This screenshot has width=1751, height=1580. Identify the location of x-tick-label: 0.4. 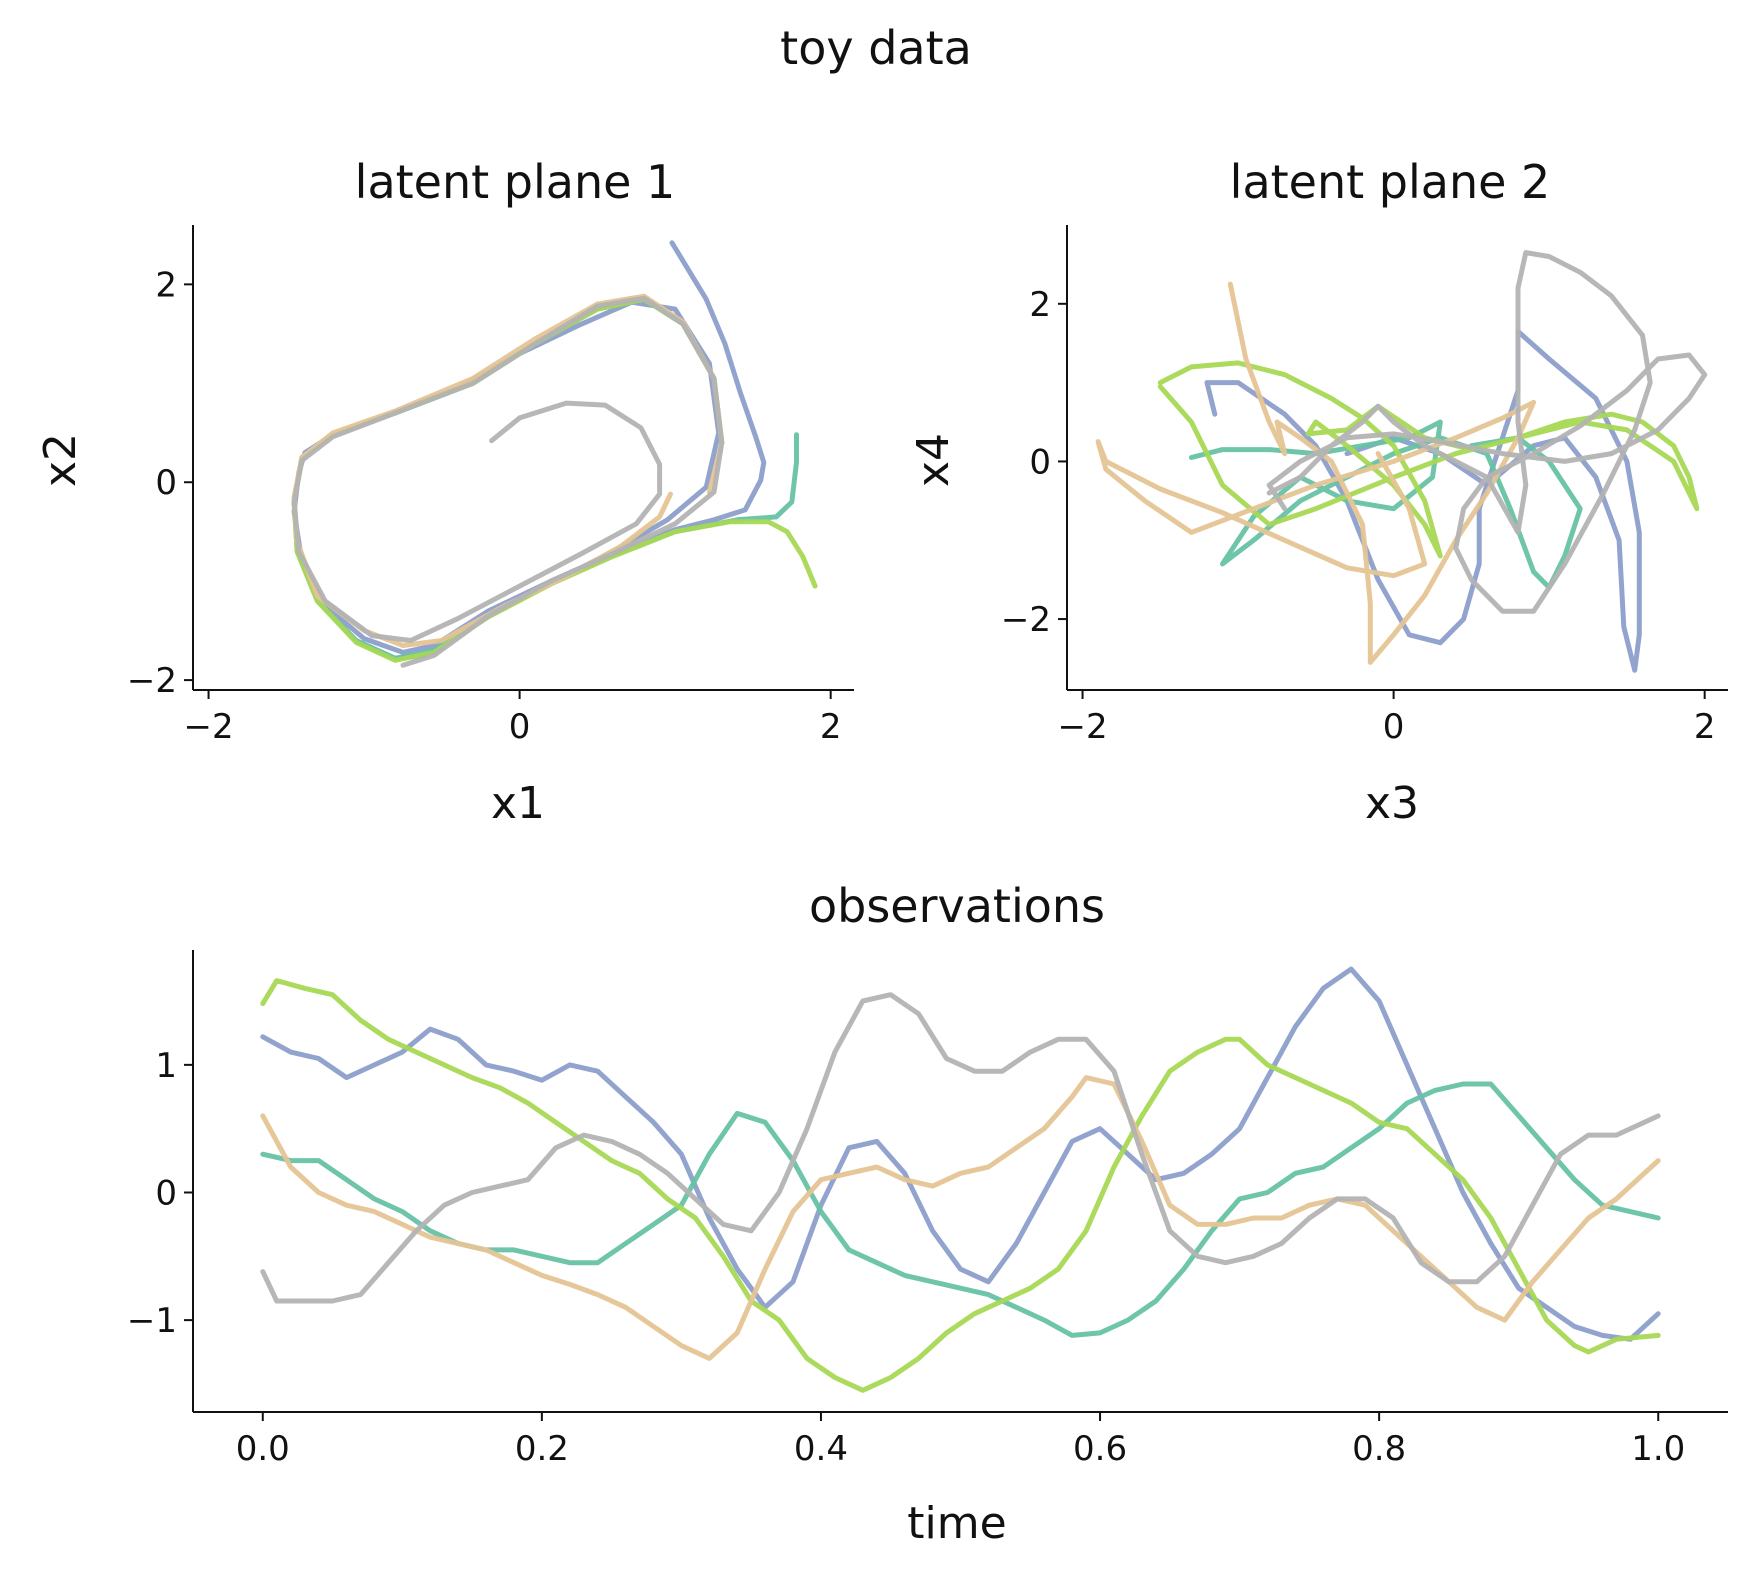
(821, 1449).